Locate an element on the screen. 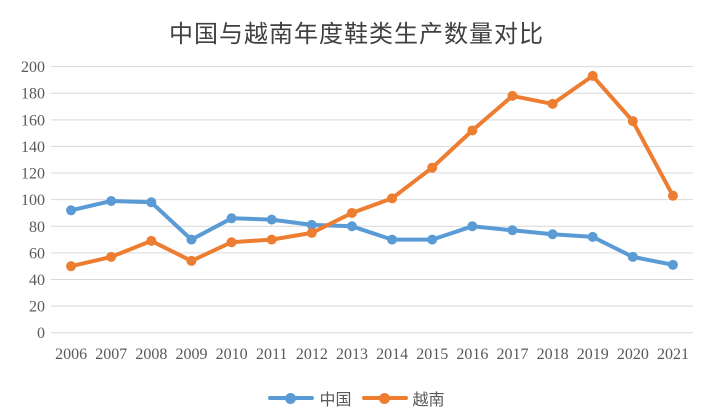 This screenshot has width=713, height=417. y-axis-tick-label: 60 is located at coordinates (37, 253).